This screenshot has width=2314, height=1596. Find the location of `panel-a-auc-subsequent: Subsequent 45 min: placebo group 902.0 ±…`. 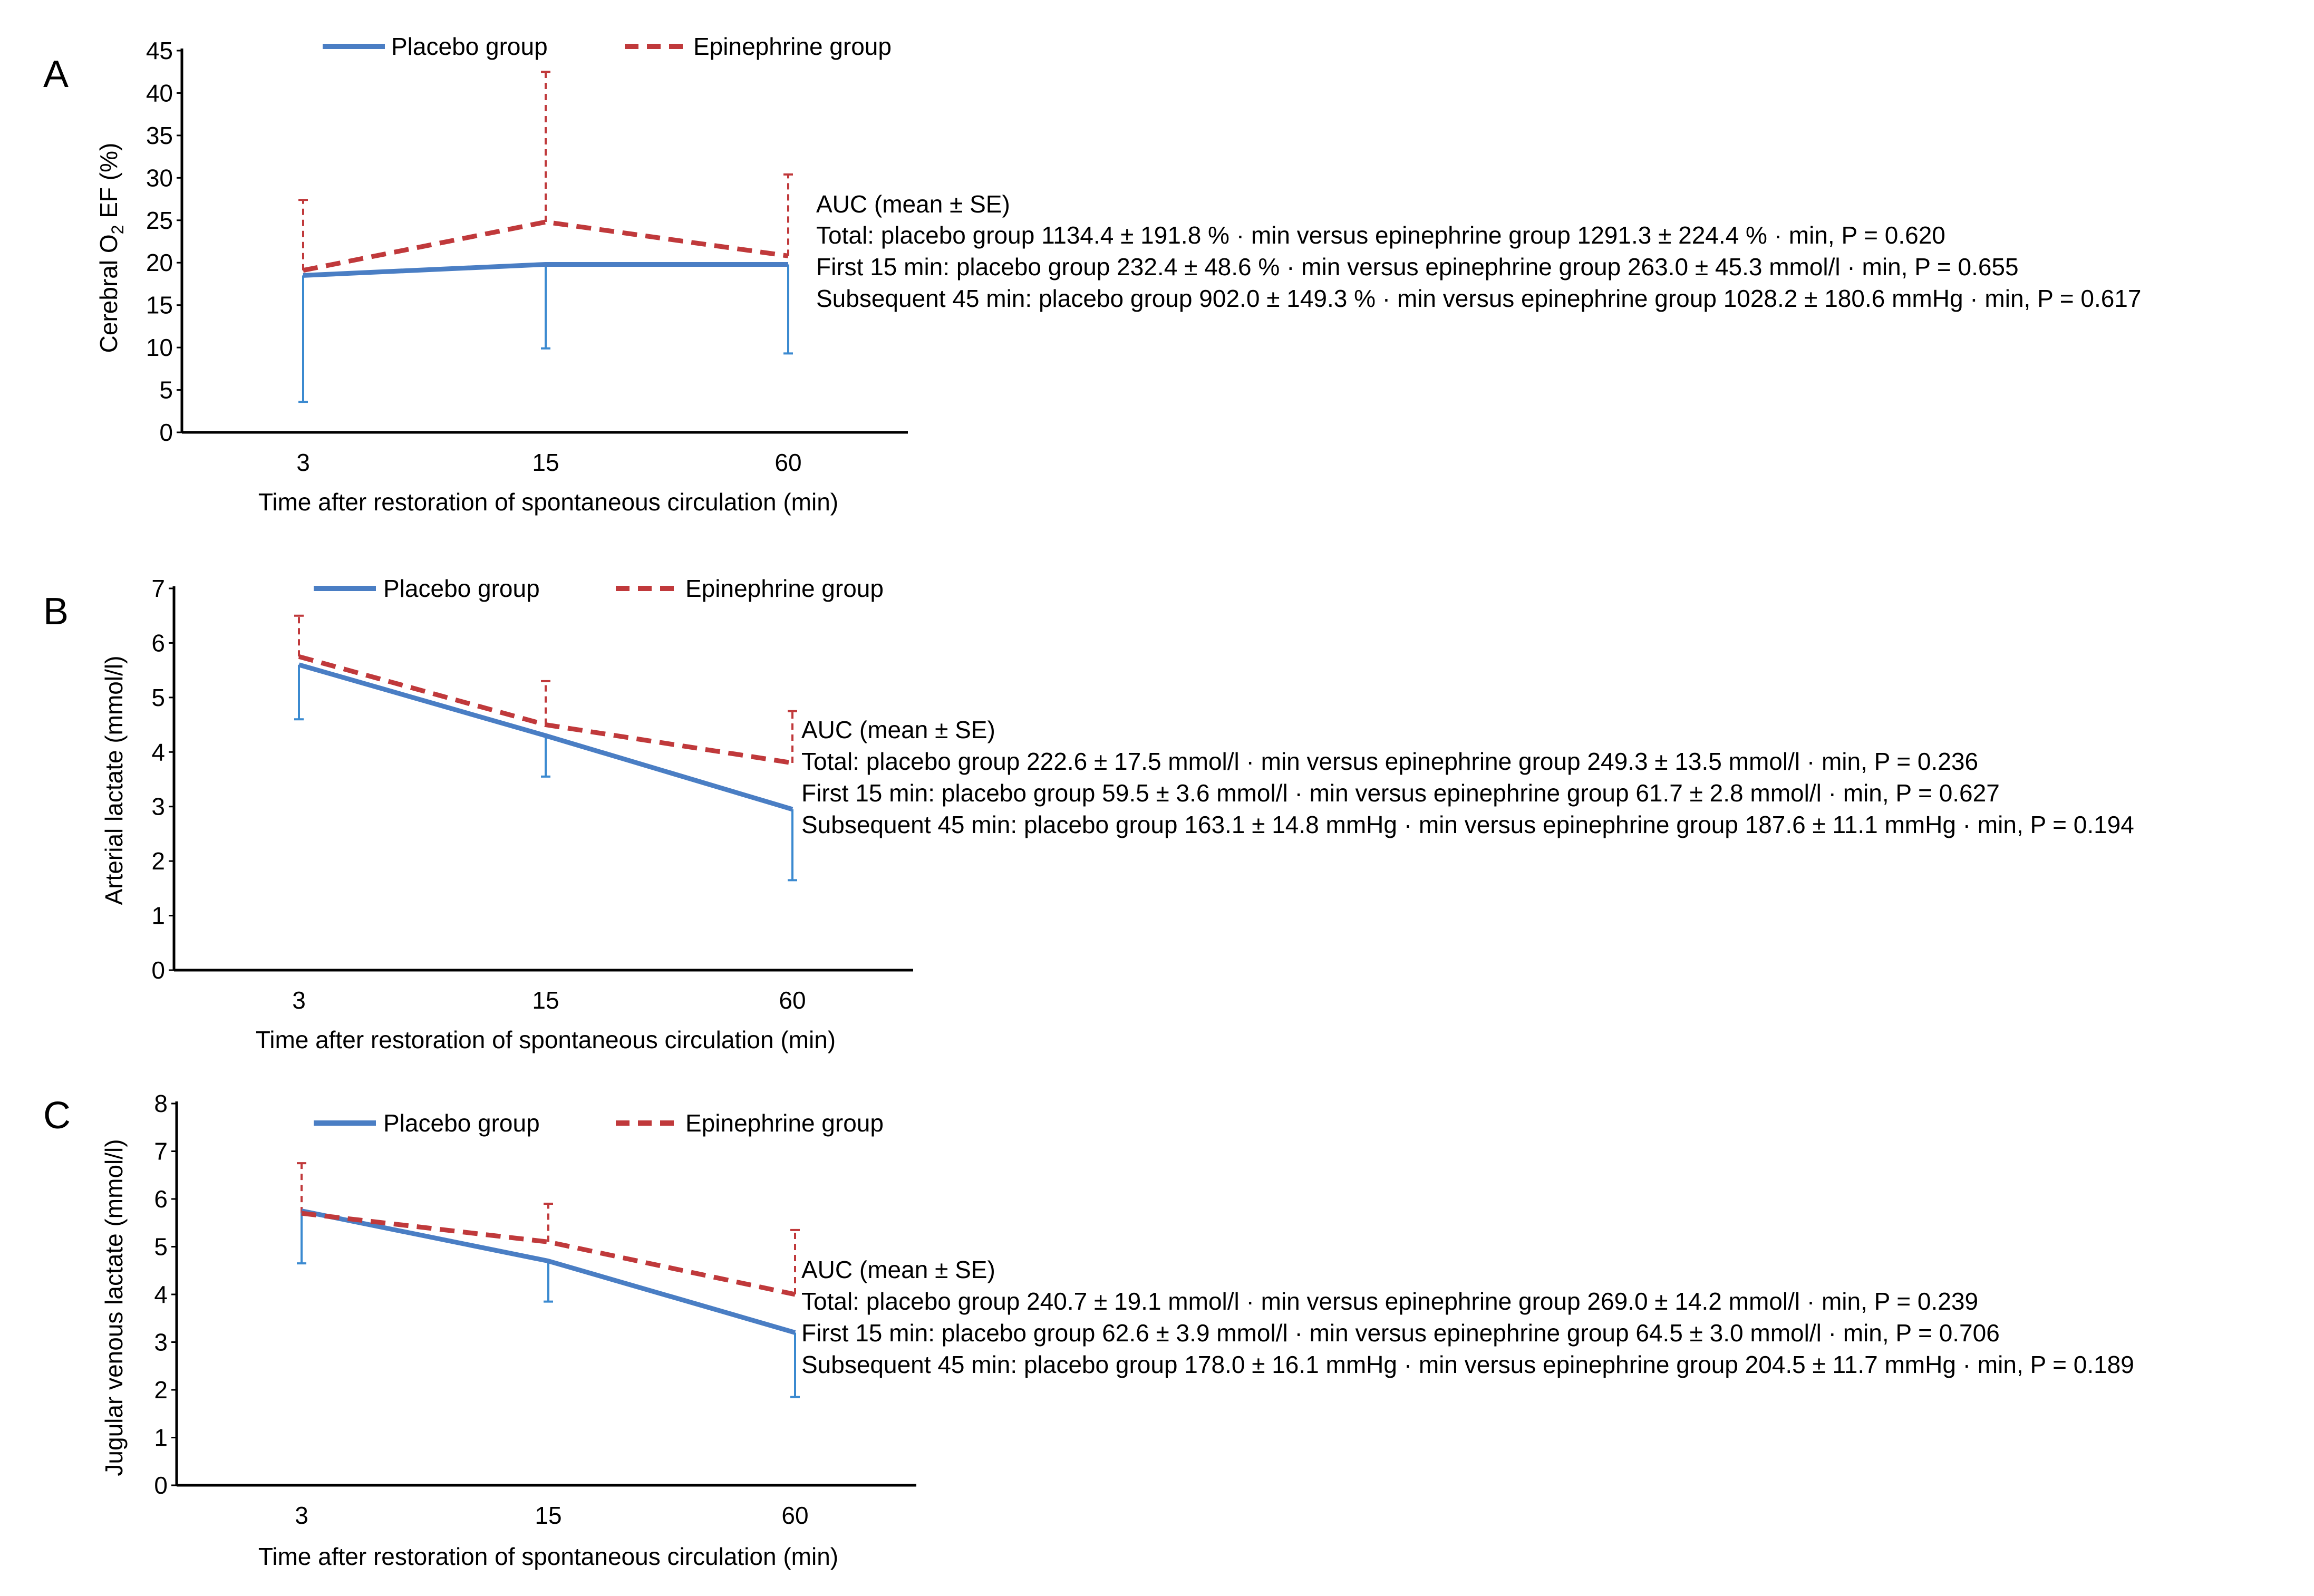

panel-a-auc-subsequent: Subsequent 45 min: placebo group 902.0 ±… is located at coordinates (1478, 298).